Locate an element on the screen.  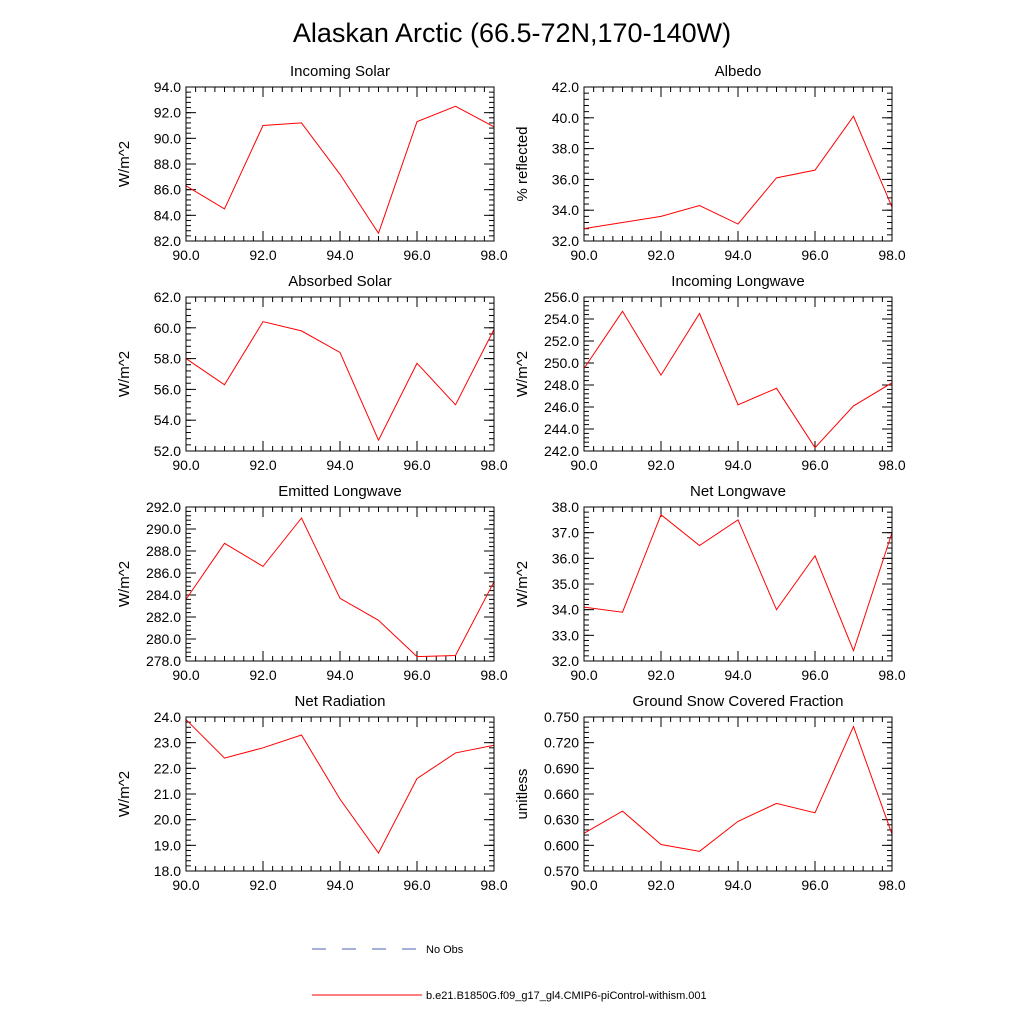
y-tick-label: 0.630 is located at coordinates (561, 820).